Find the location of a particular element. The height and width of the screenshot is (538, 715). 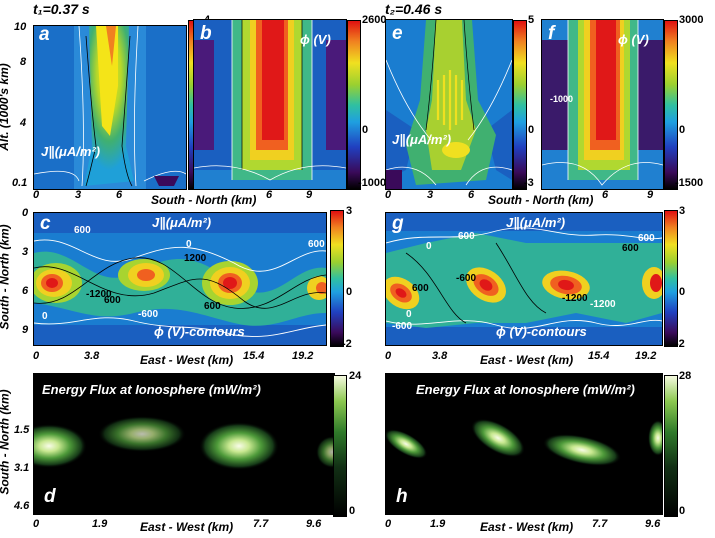

ew-tick-d: 1.9 is located at coordinates (100, 524).